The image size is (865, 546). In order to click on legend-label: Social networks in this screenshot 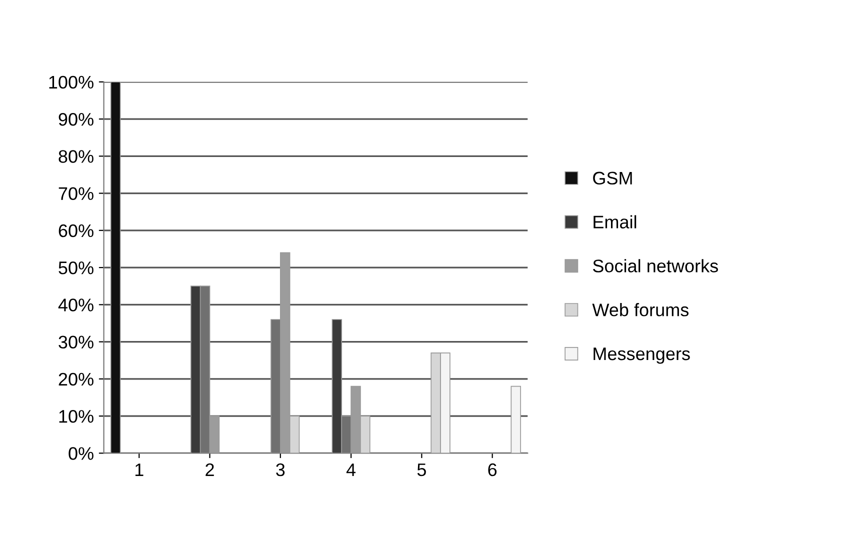, I will do `click(655, 265)`.